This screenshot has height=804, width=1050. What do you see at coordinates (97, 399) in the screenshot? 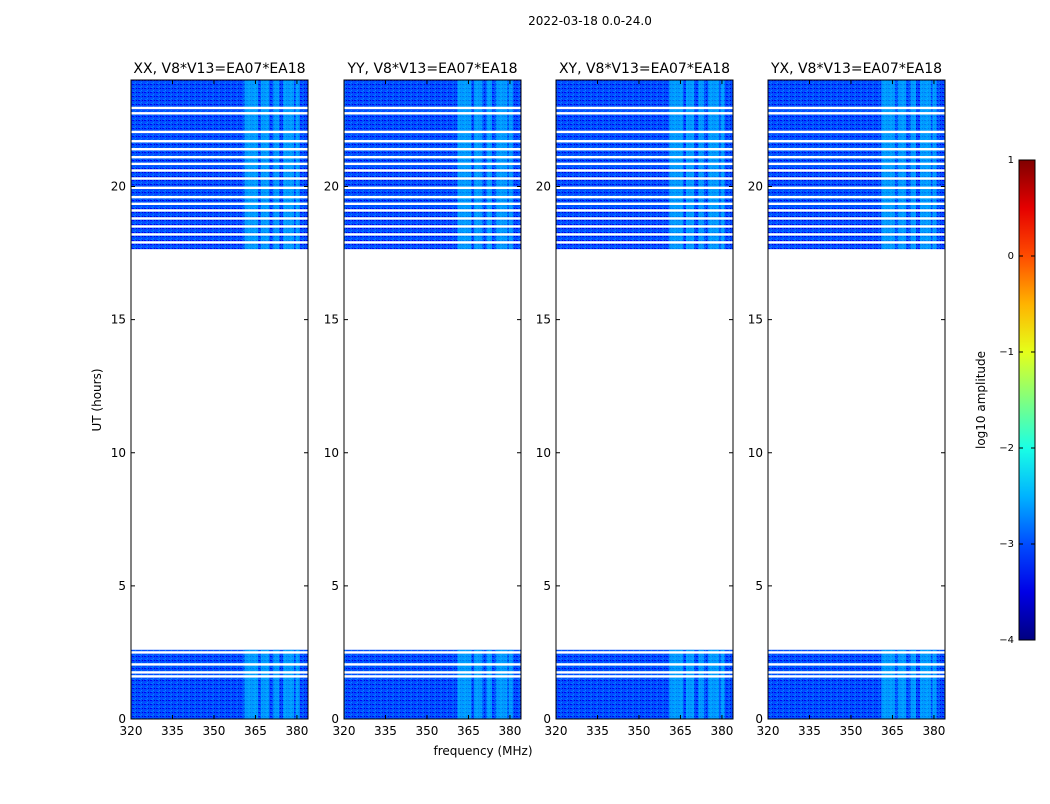
I see `y-axis-label: UT (hours)` at bounding box center [97, 399].